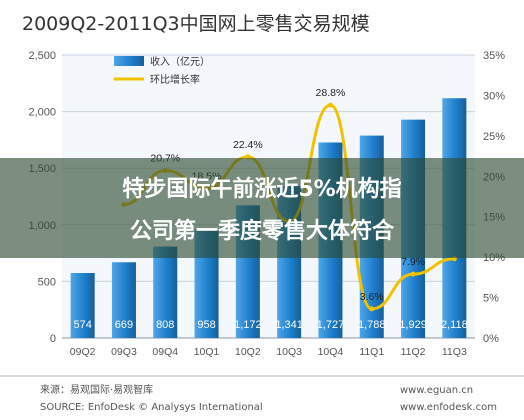 This screenshot has width=524, height=420. Describe the element at coordinates (206, 325) in the screenshot. I see `bar-value-label: 958` at that location.